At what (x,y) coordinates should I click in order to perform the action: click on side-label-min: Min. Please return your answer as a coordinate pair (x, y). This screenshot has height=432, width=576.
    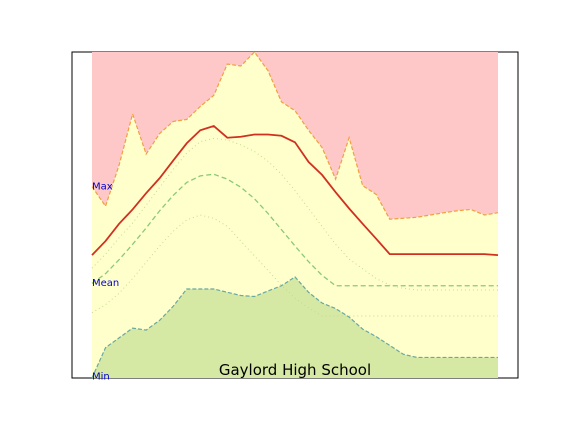
    Looking at the image, I should click on (101, 377).